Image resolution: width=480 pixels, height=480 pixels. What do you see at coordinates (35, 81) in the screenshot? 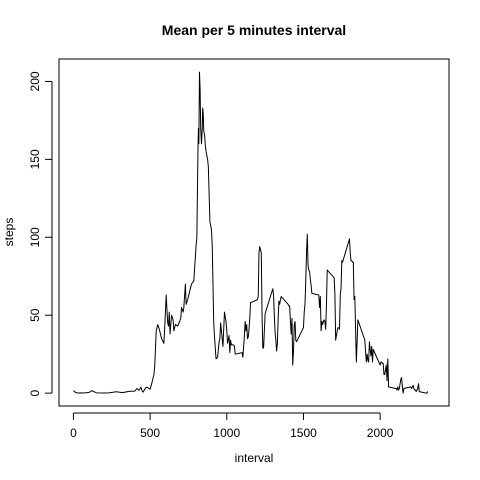
I see `y-tick-label: 200` at bounding box center [35, 81].